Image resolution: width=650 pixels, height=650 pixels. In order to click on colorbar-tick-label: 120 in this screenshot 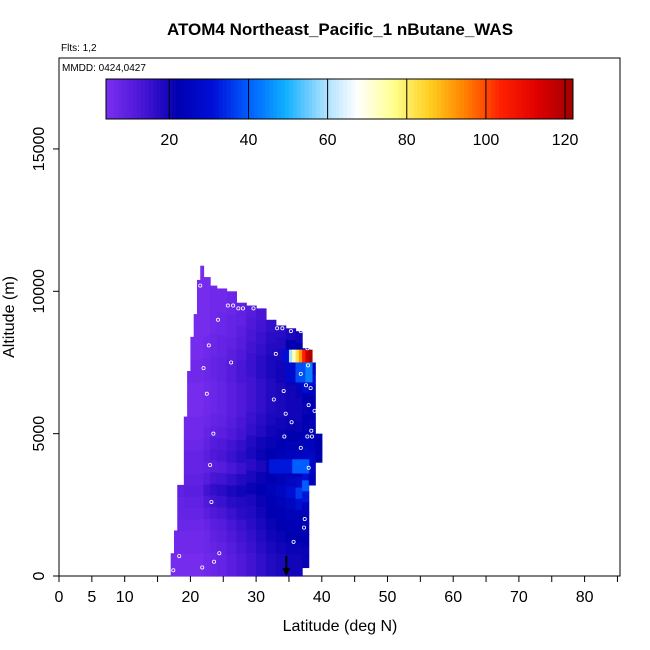, I will do `click(565, 140)`.